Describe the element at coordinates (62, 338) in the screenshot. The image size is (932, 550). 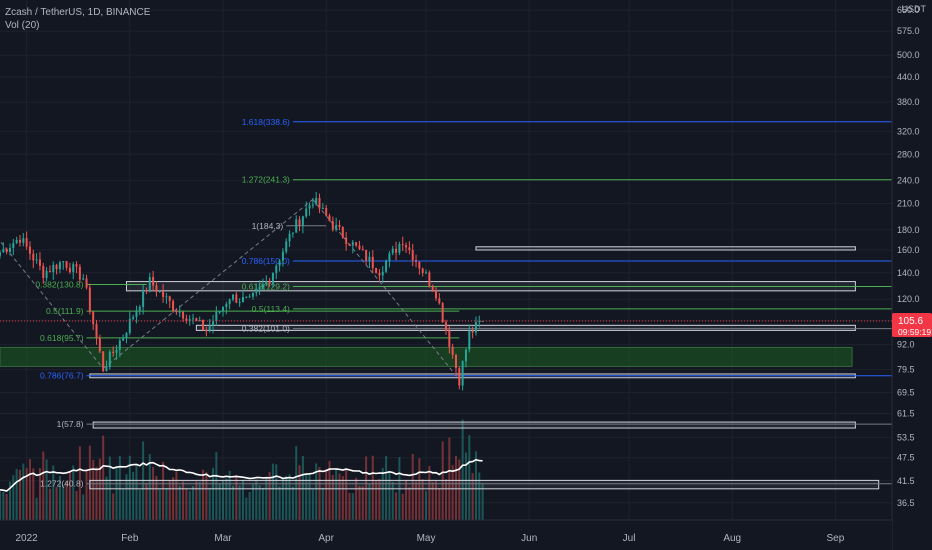
I see `fib-label: 0.618(95.7)` at that location.